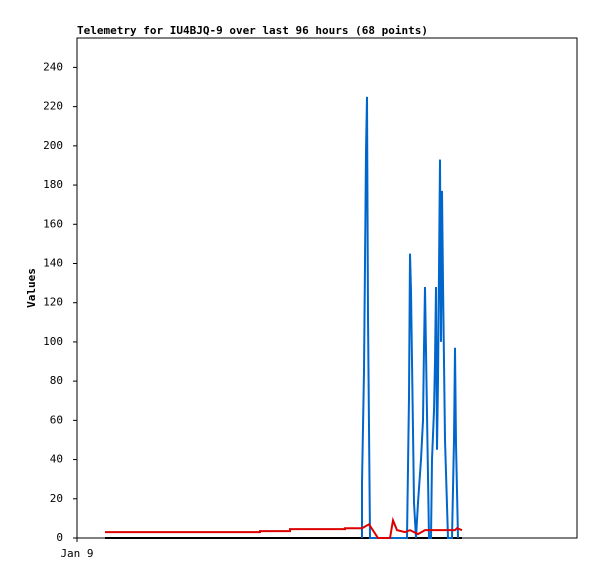 The width and height of the screenshot is (597, 579). I want to click on y-tick-label: 180, so click(53, 184).